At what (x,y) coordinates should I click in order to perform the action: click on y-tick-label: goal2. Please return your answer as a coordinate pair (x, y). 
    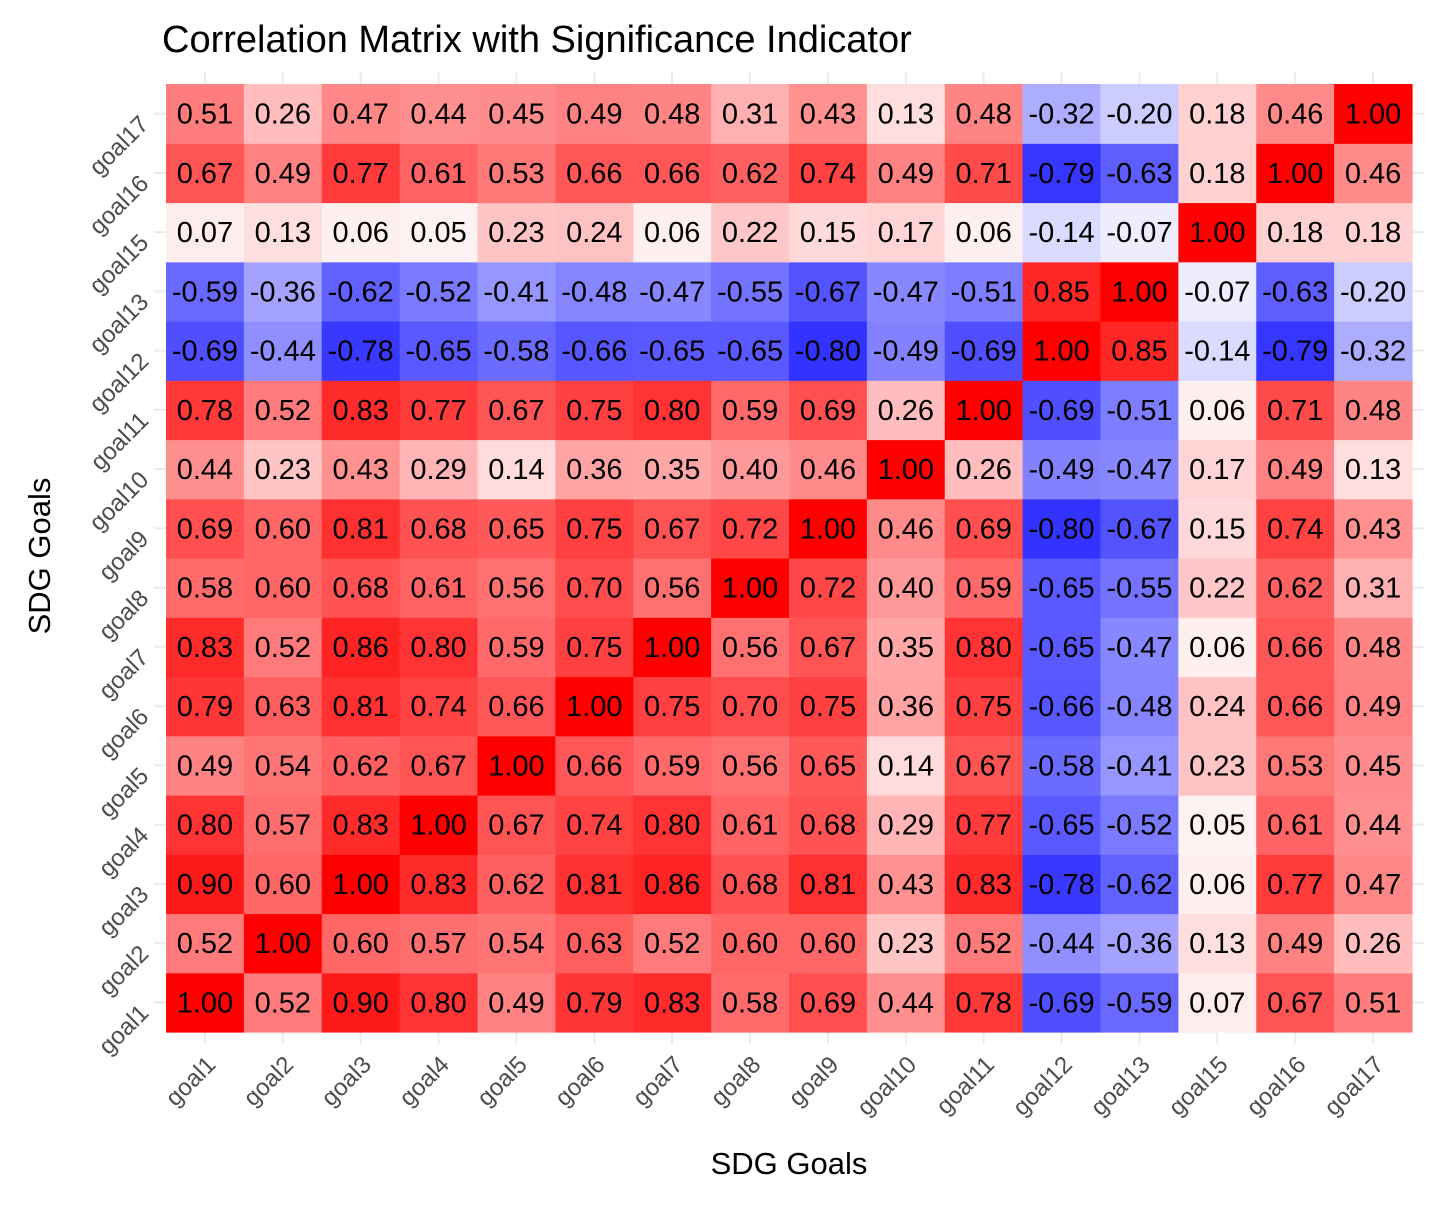
    Looking at the image, I should click on (124, 970).